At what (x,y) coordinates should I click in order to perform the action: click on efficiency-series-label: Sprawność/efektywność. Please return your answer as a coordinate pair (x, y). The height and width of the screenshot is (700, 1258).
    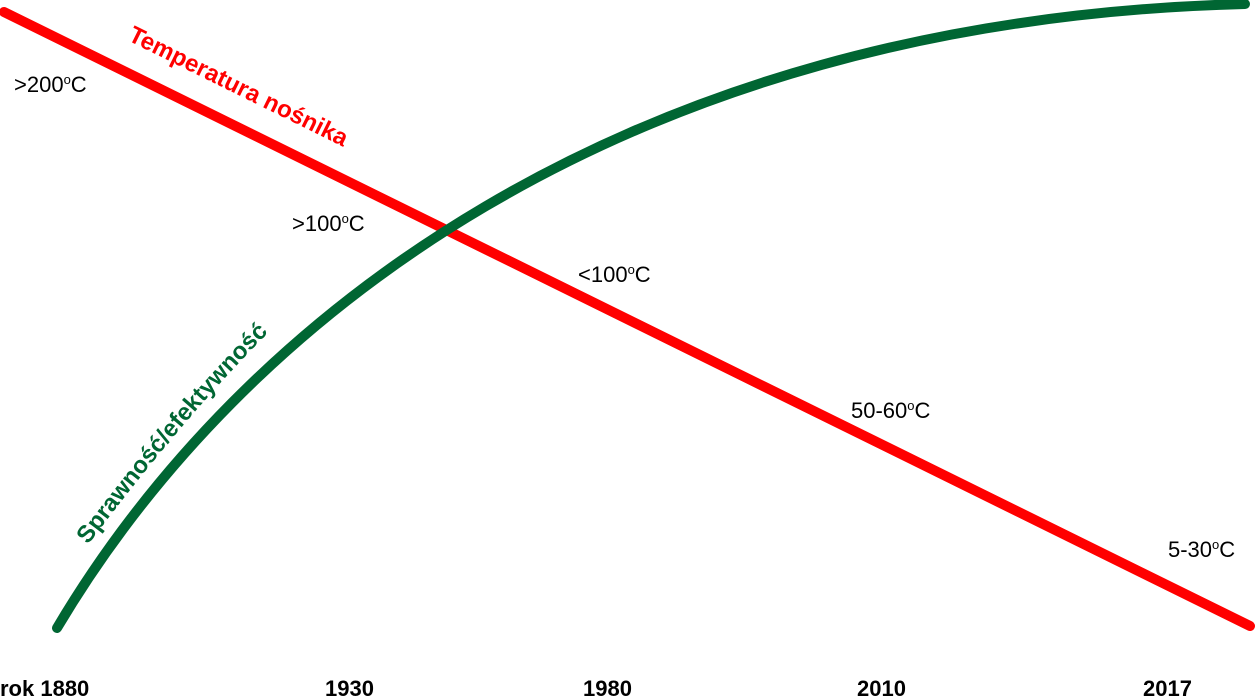
    Looking at the image, I should click on (172, 433).